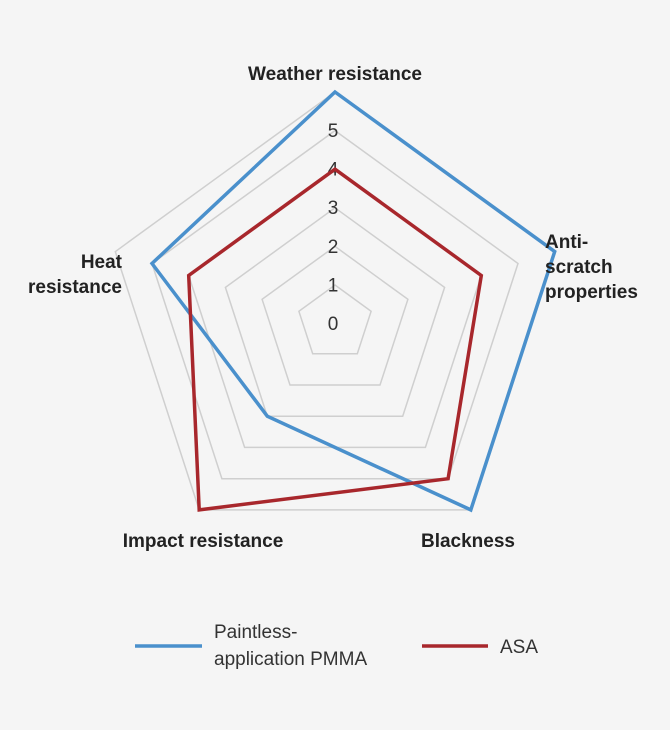  I want to click on tick-label: 5, so click(333, 131).